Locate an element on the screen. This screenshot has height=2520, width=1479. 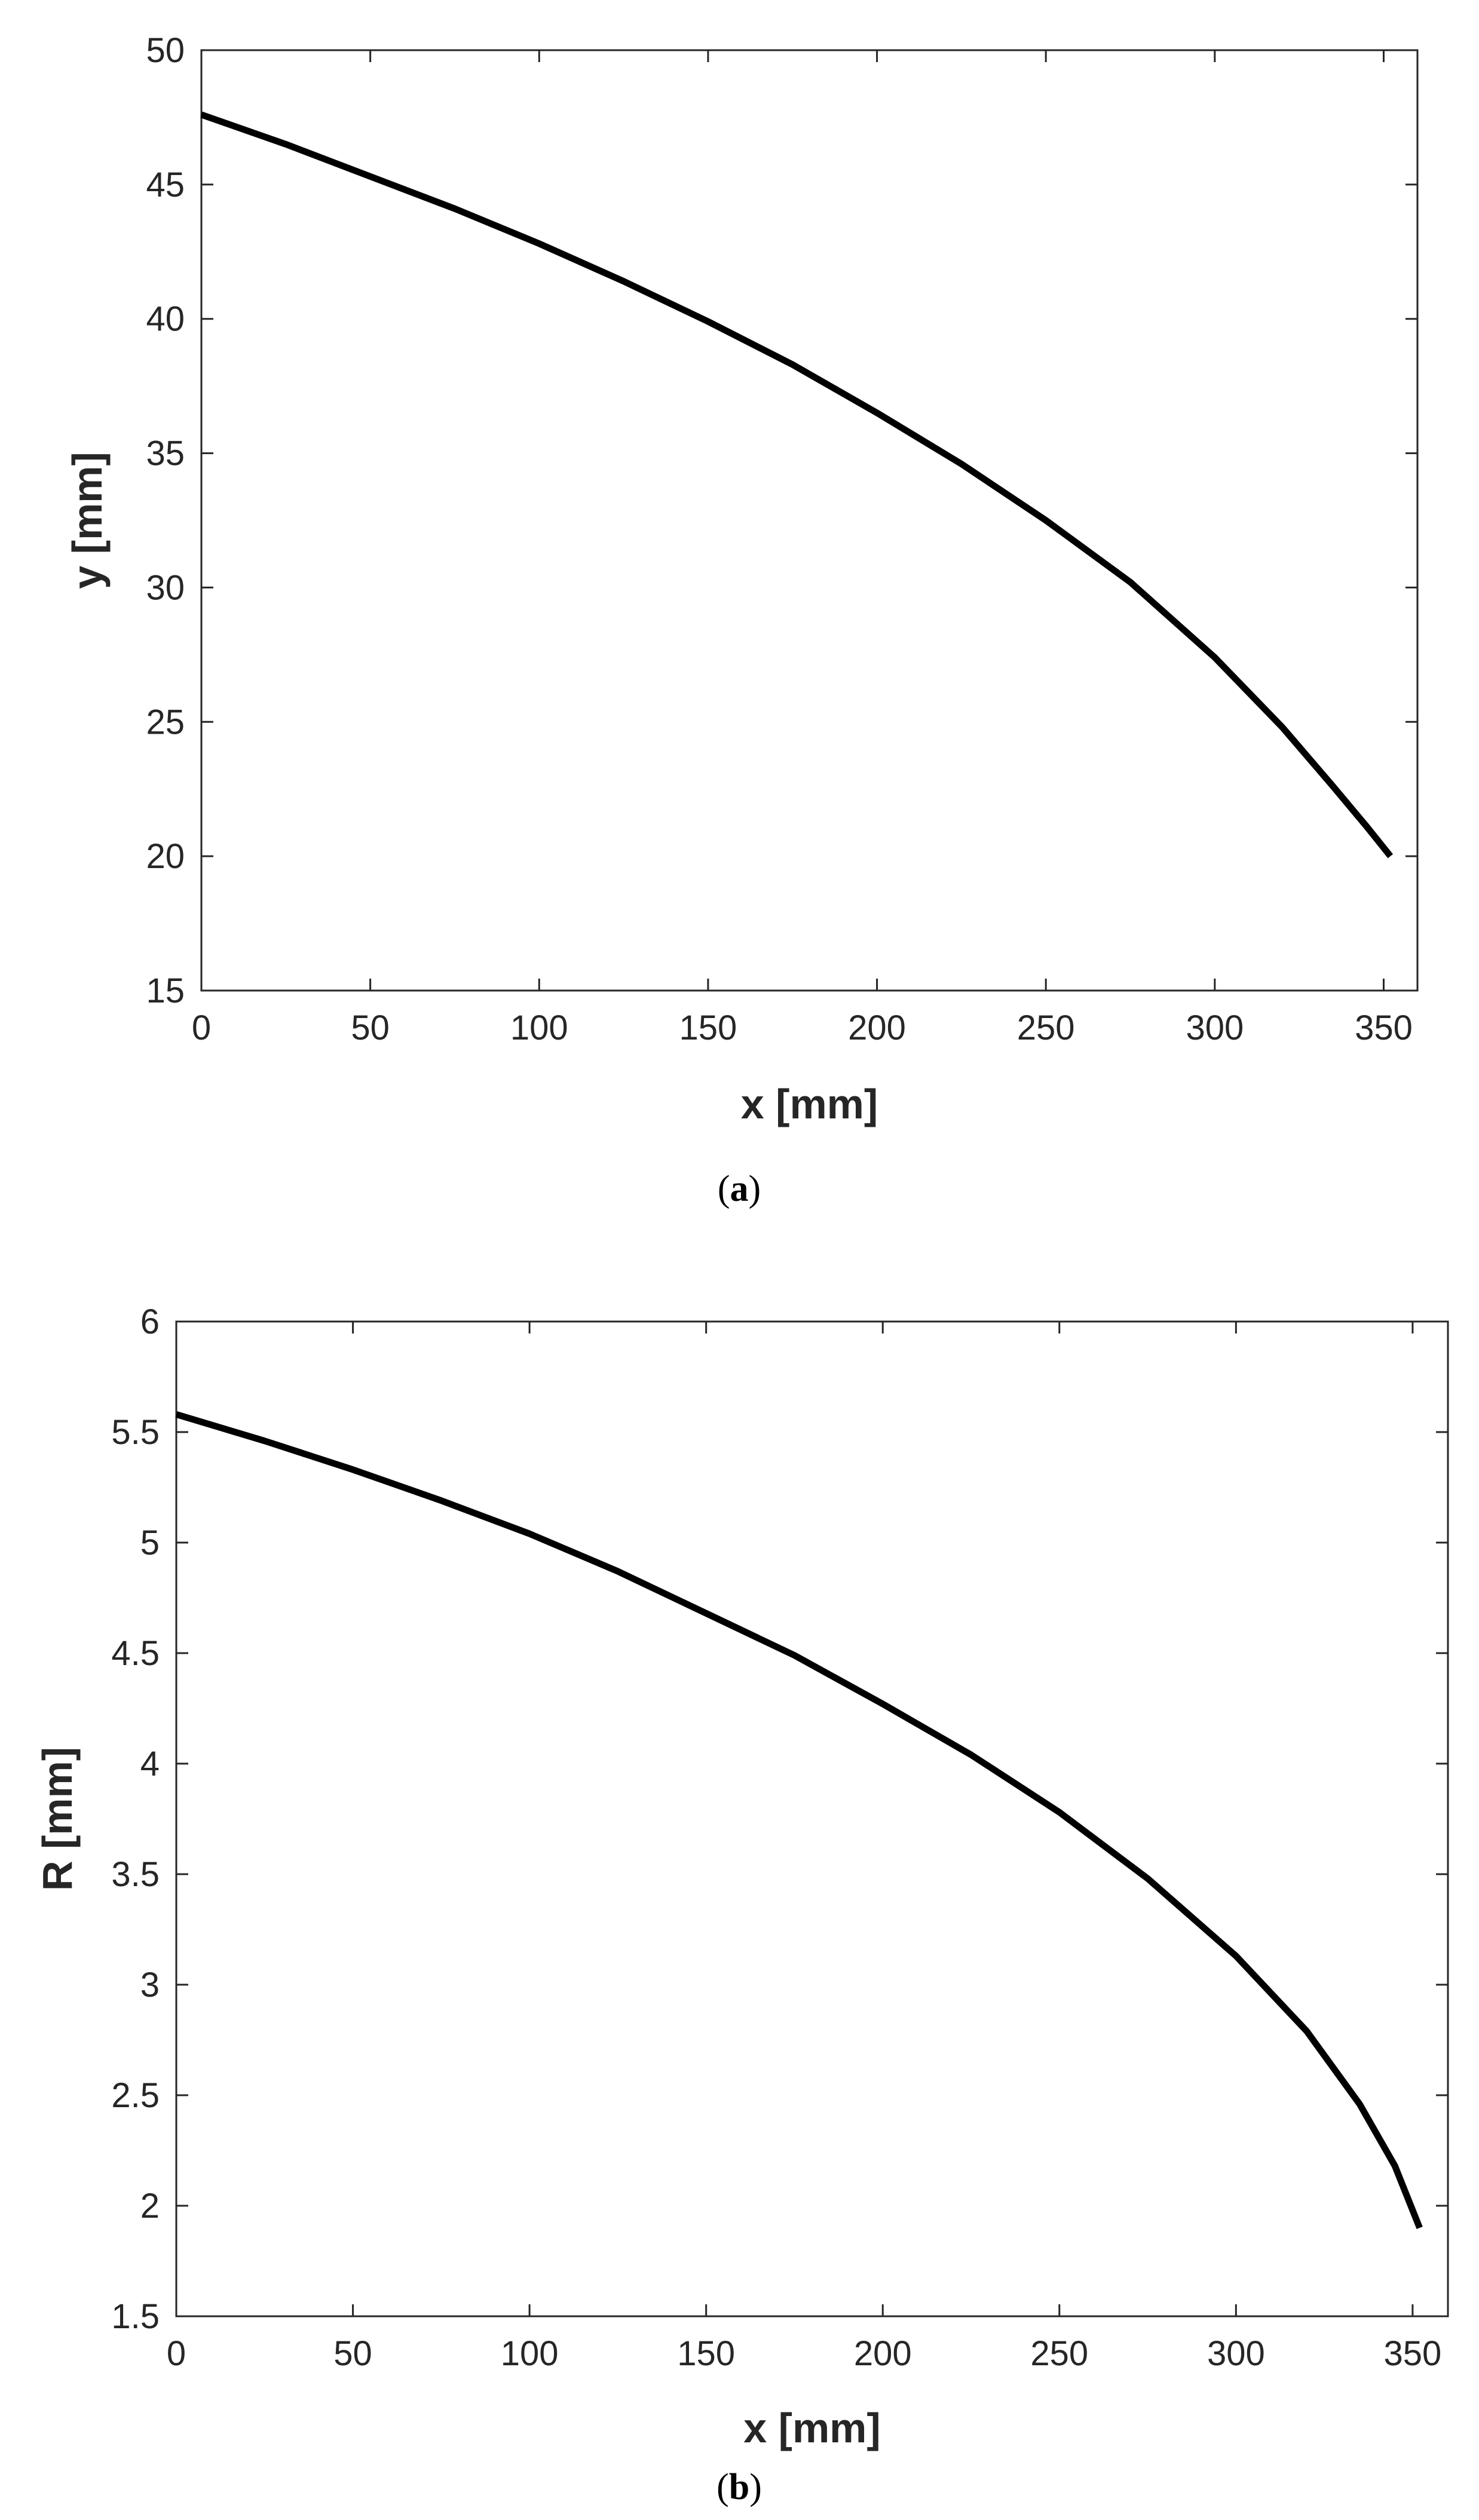
y-tick-label: 50 is located at coordinates (165, 50).